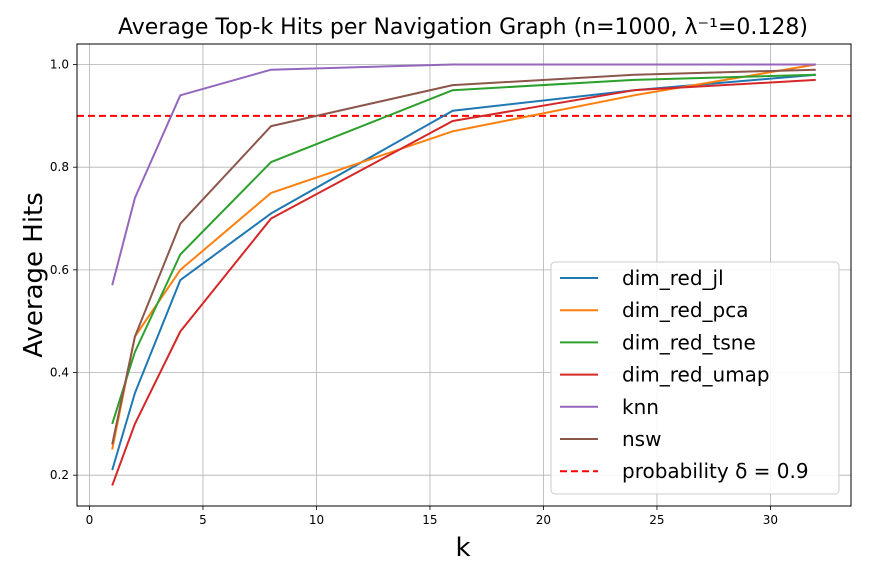  Describe the element at coordinates (59, 167) in the screenshot. I see `y-tick-label: 0.8` at that location.